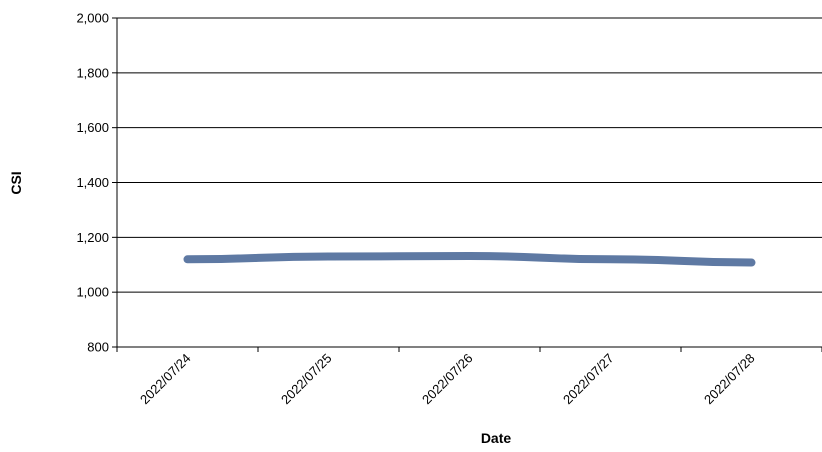  What do you see at coordinates (98, 347) in the screenshot?
I see `y-tick-label: 800` at bounding box center [98, 347].